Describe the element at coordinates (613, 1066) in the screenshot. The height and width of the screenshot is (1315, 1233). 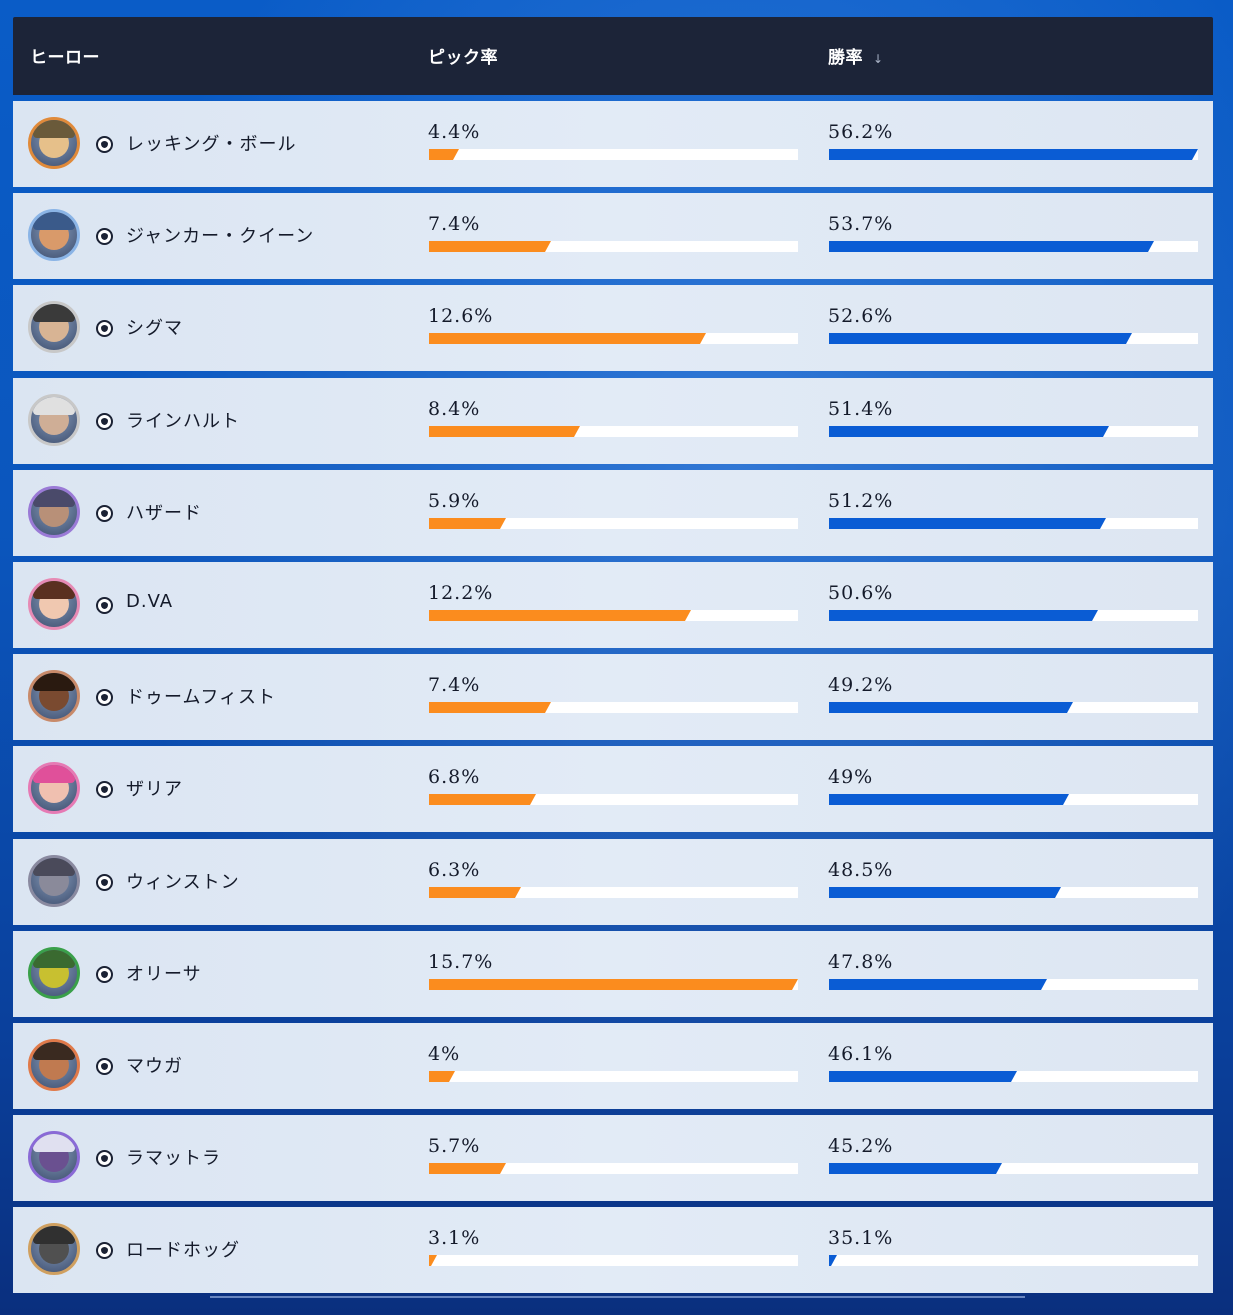
I see `table-row: マウガ 4% 46.1%` at that location.